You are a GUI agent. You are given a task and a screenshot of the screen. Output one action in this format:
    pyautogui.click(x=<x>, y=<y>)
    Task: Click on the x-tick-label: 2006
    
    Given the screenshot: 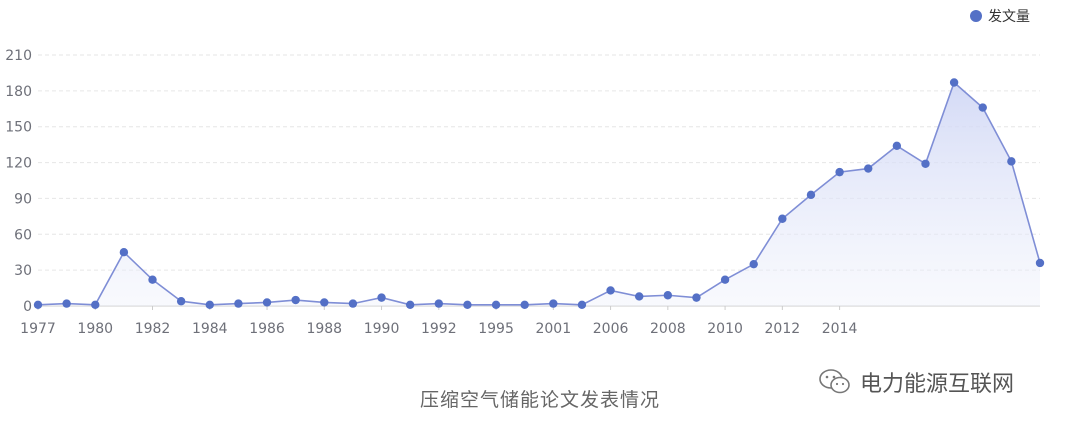 What is the action you would take?
    pyautogui.click(x=611, y=329)
    